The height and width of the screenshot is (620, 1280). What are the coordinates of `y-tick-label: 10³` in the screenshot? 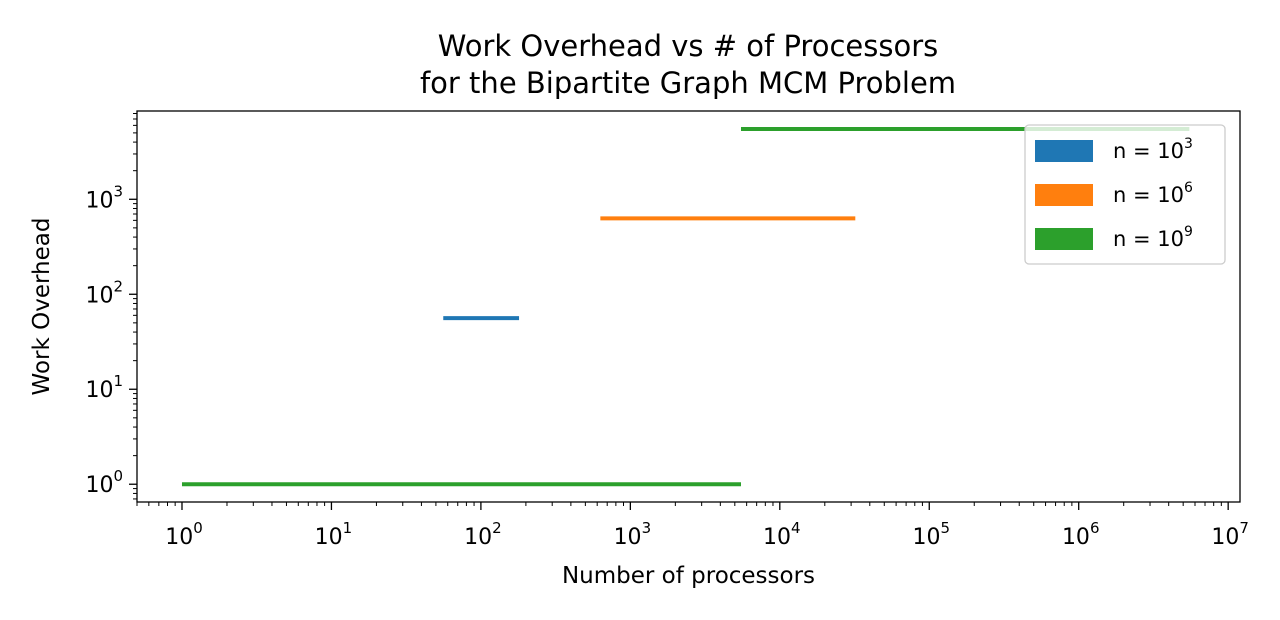 It's located at (104, 197).